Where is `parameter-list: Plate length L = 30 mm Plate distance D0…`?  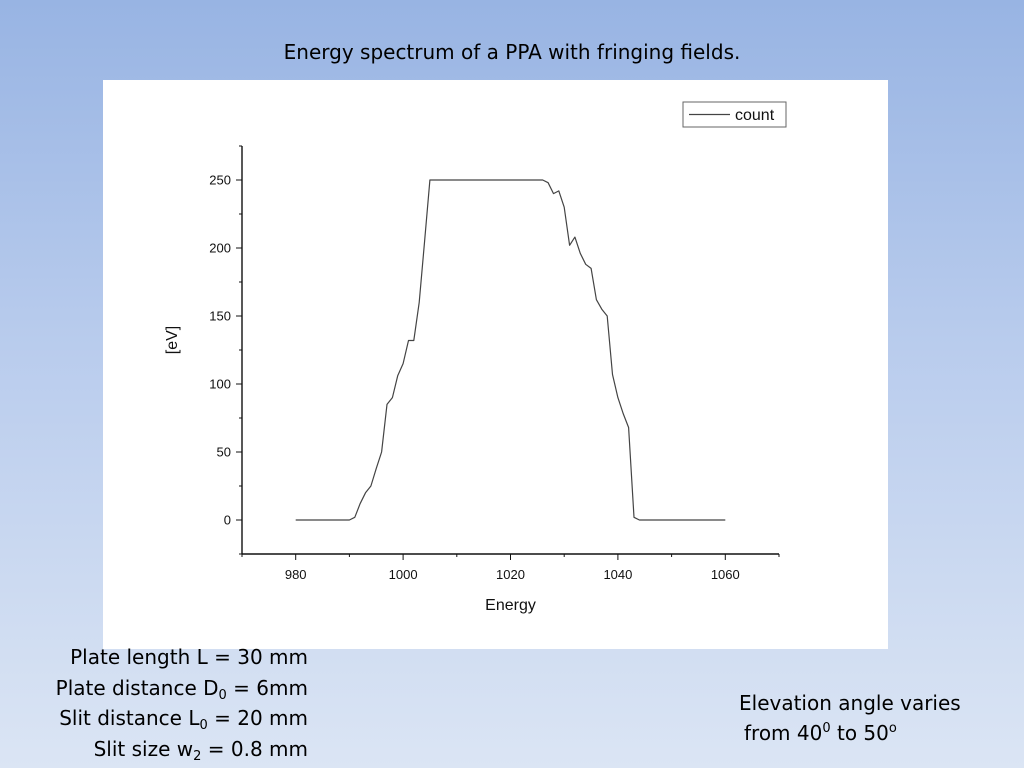 parameter-list: Plate length L = 30 mm Plate distance D0… is located at coordinates (154, 703).